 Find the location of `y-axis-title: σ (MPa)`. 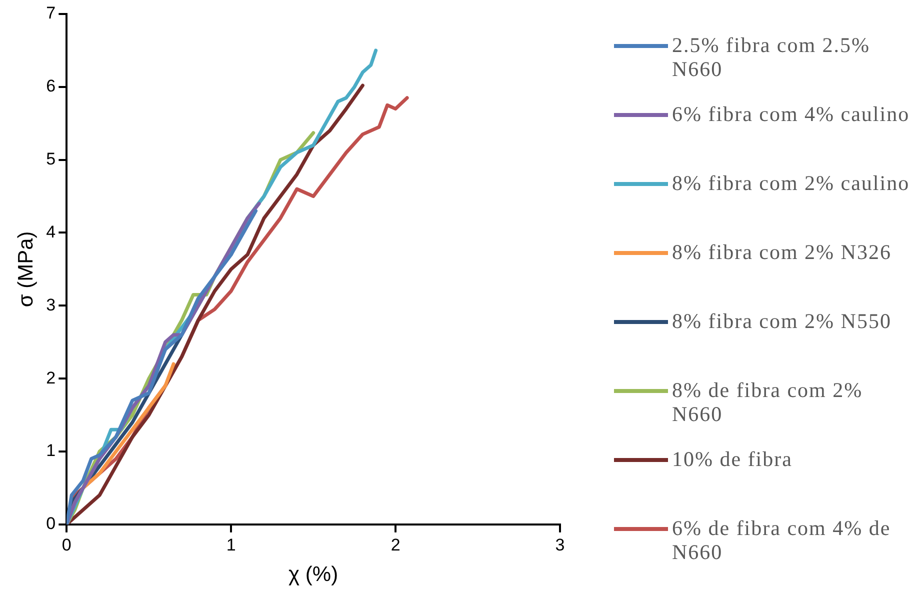

y-axis-title: σ (MPa) is located at coordinates (26, 269).